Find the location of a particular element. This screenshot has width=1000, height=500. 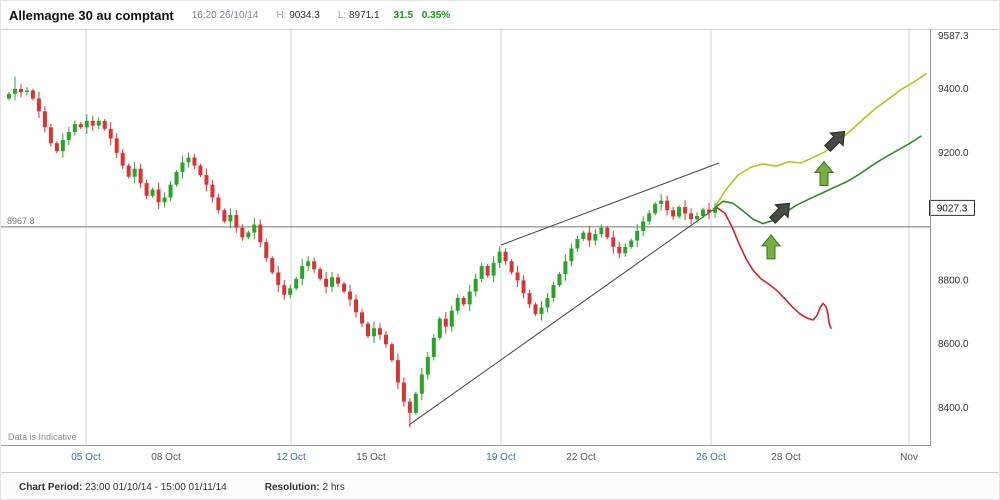

x-axis-label: 26 Oct is located at coordinates (711, 457).